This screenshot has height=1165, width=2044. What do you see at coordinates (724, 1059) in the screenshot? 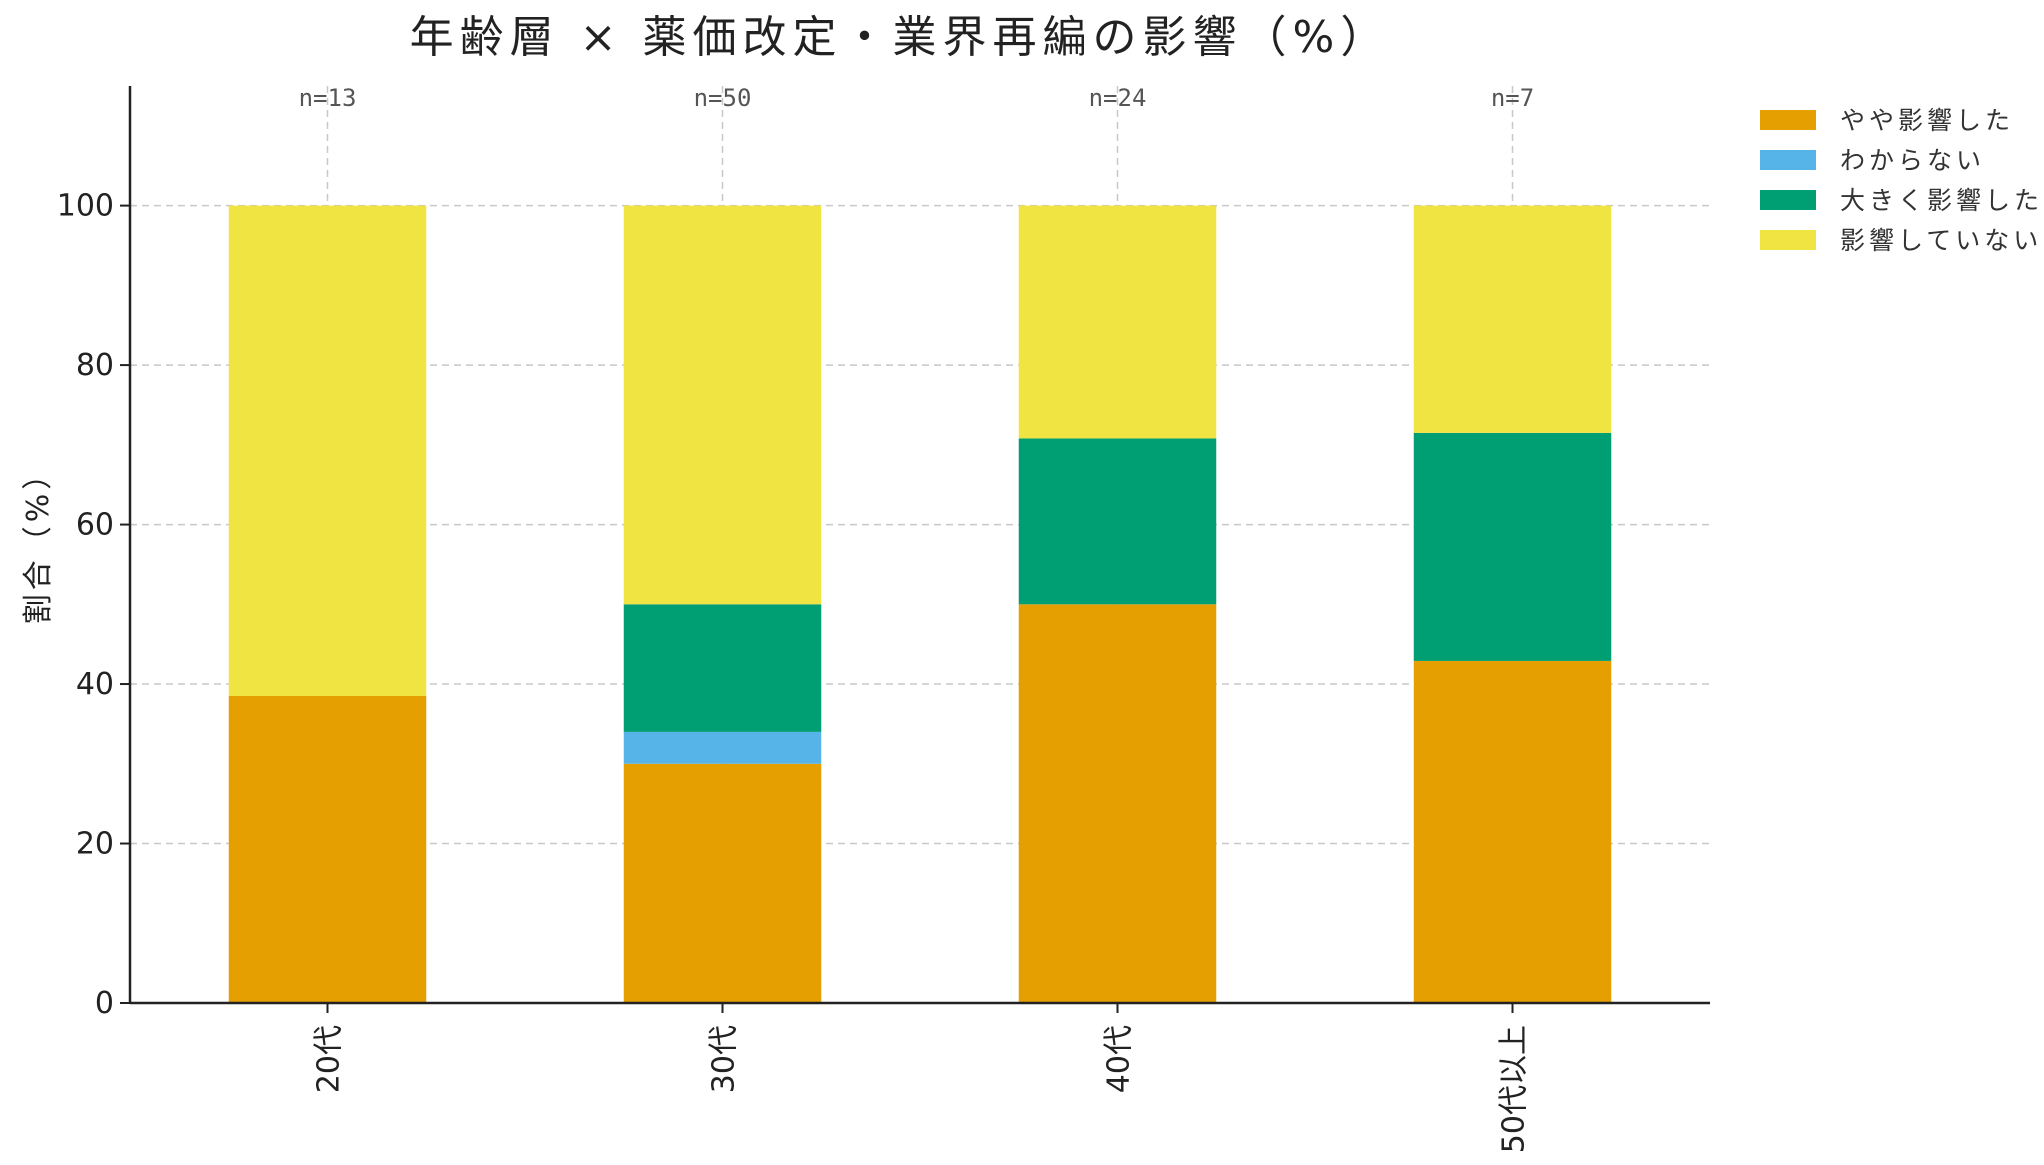
I see `x-tick-label: 30代` at bounding box center [724, 1059].